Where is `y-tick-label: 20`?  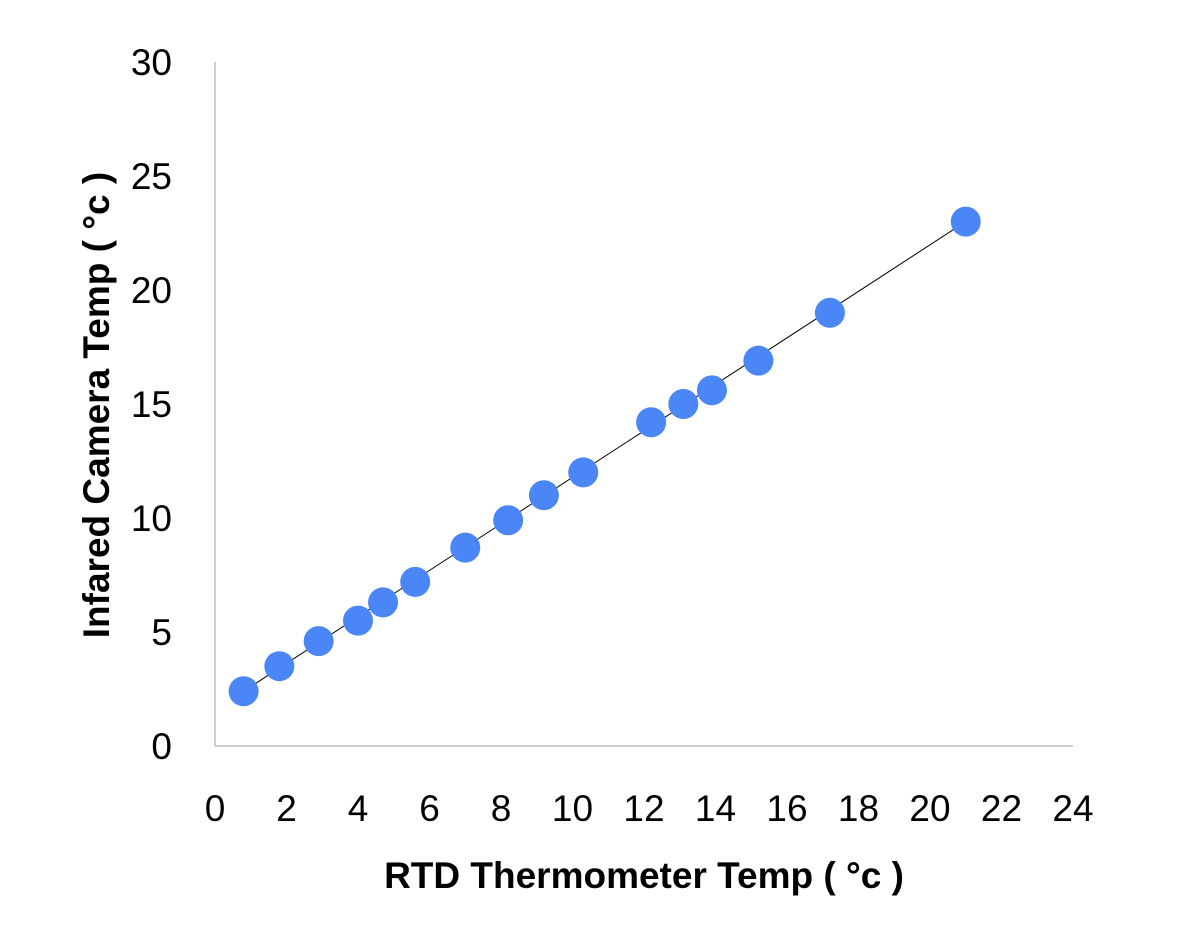
y-tick-label: 20 is located at coordinates (151, 290).